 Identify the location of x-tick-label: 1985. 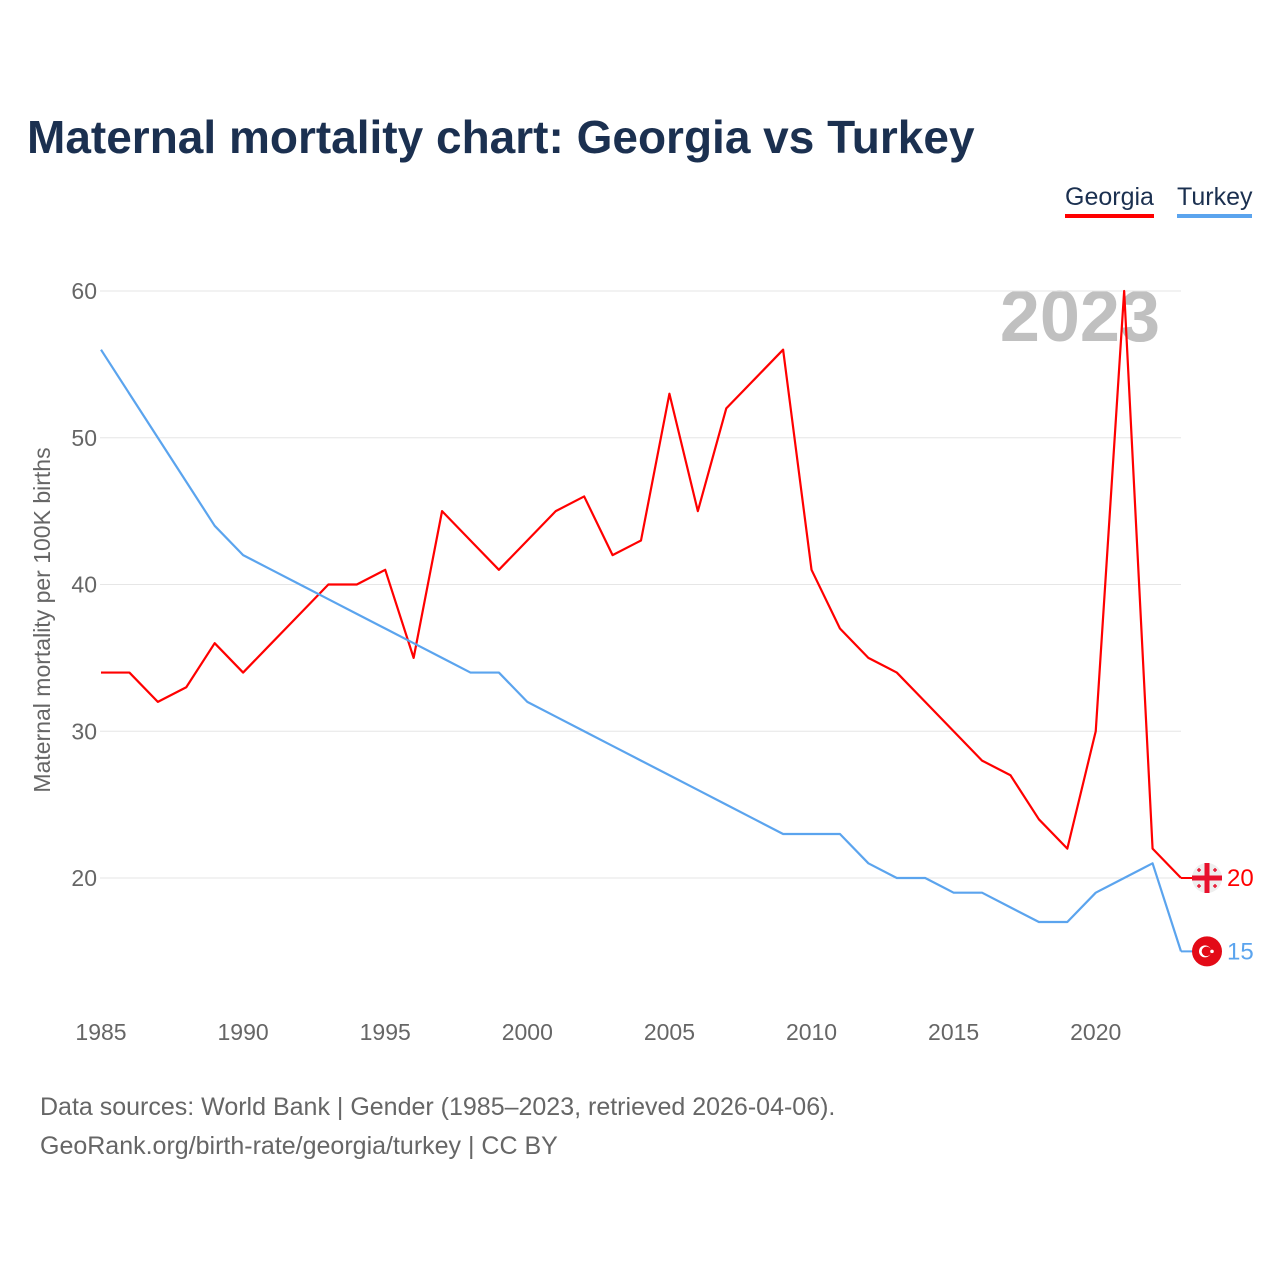
(100, 1032).